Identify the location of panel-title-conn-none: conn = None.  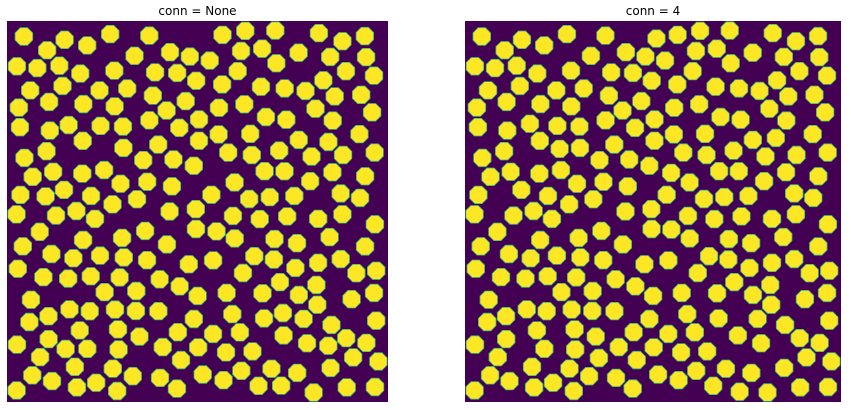
(197, 11).